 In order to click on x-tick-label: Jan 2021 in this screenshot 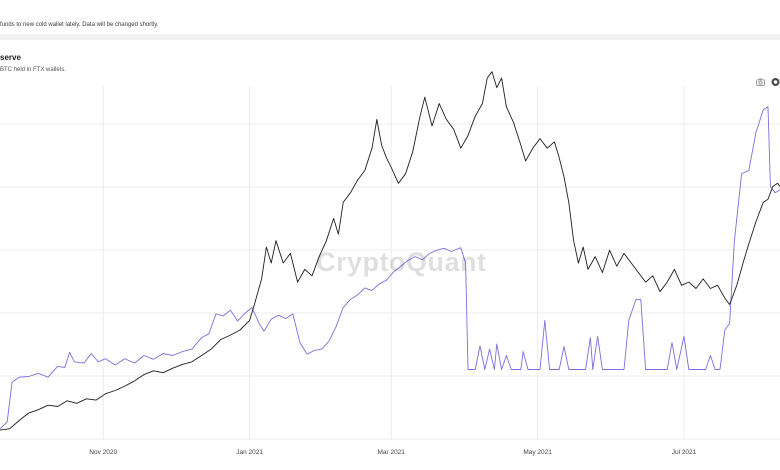, I will do `click(249, 452)`.